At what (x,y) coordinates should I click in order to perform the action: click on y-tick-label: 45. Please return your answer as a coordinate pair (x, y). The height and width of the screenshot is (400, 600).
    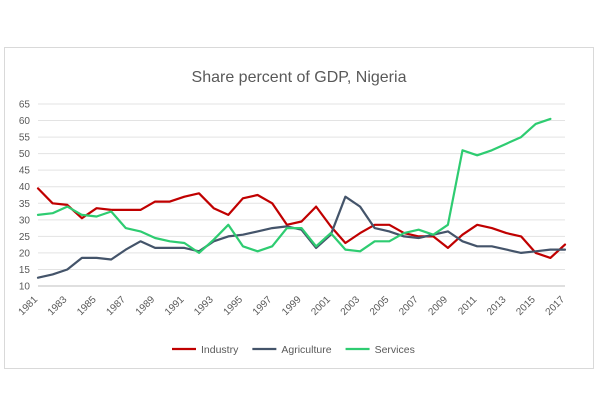
    Looking at the image, I should click on (25, 171).